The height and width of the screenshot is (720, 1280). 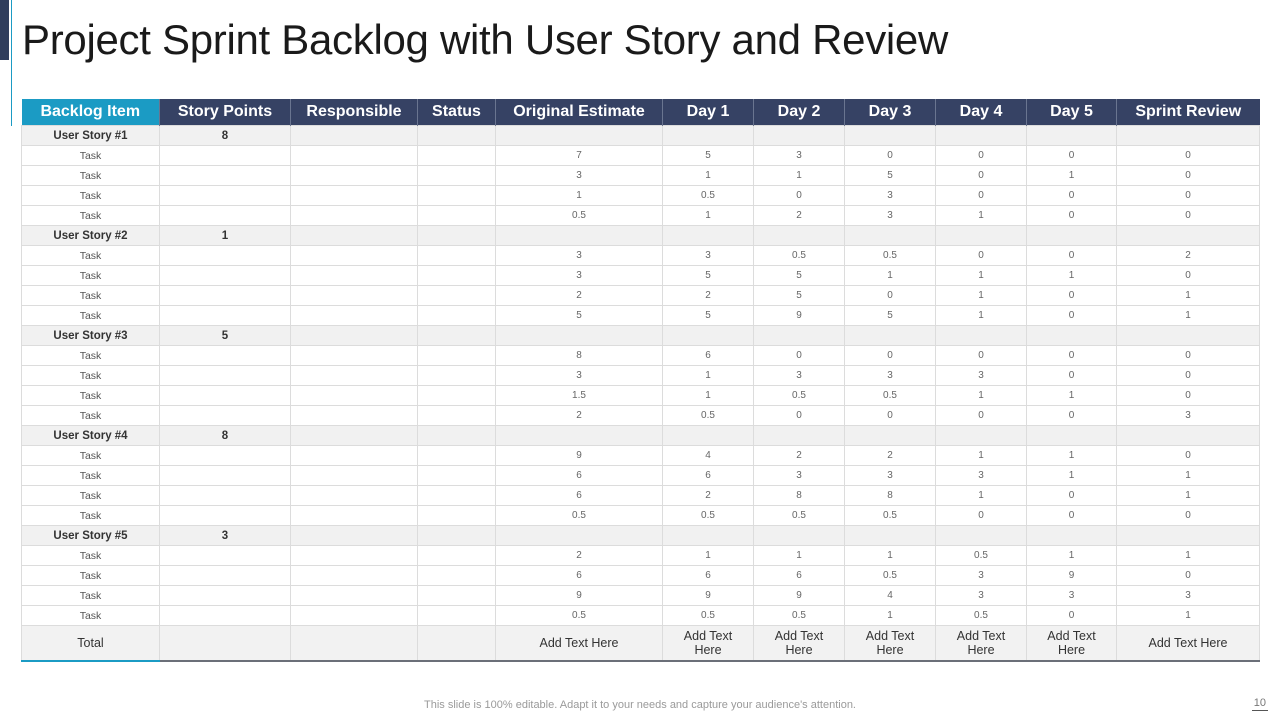 What do you see at coordinates (708, 643) in the screenshot?
I see `total-day1-cell: Add Text Here` at bounding box center [708, 643].